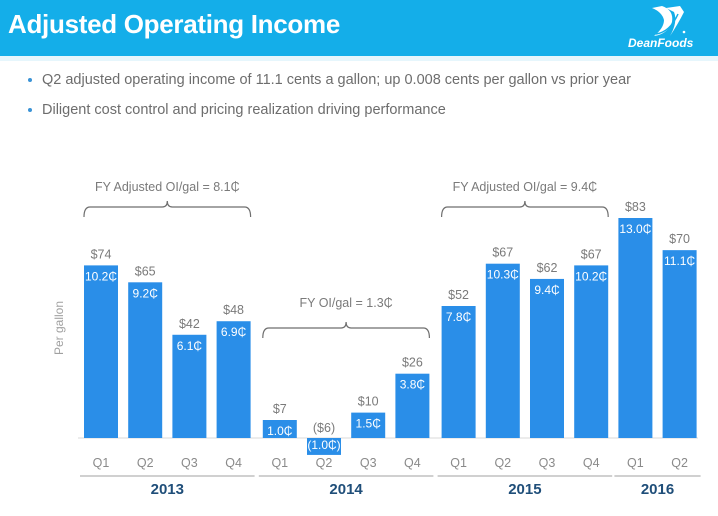 Image resolution: width=718 pixels, height=516 pixels. I want to click on bar-value-label: 11.1₵, so click(679, 261).